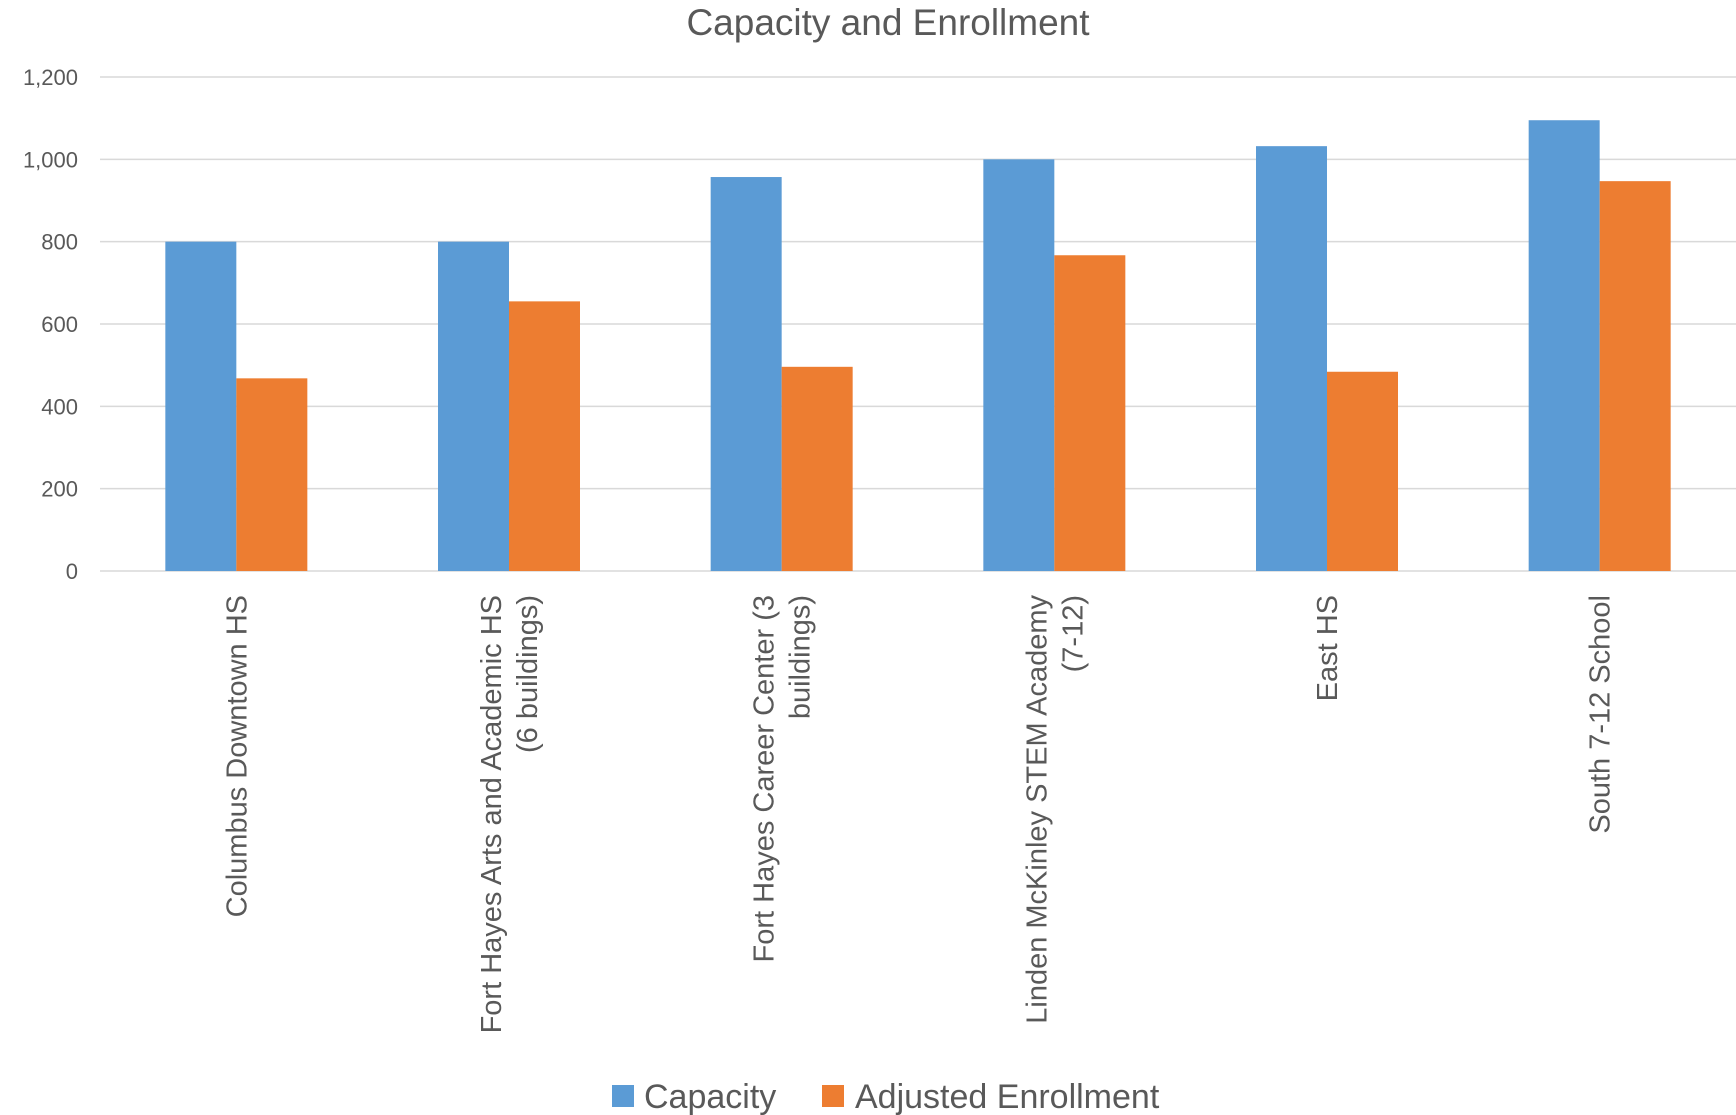  What do you see at coordinates (528, 674) in the screenshot?
I see `category-label-line: (6 buildings)` at bounding box center [528, 674].